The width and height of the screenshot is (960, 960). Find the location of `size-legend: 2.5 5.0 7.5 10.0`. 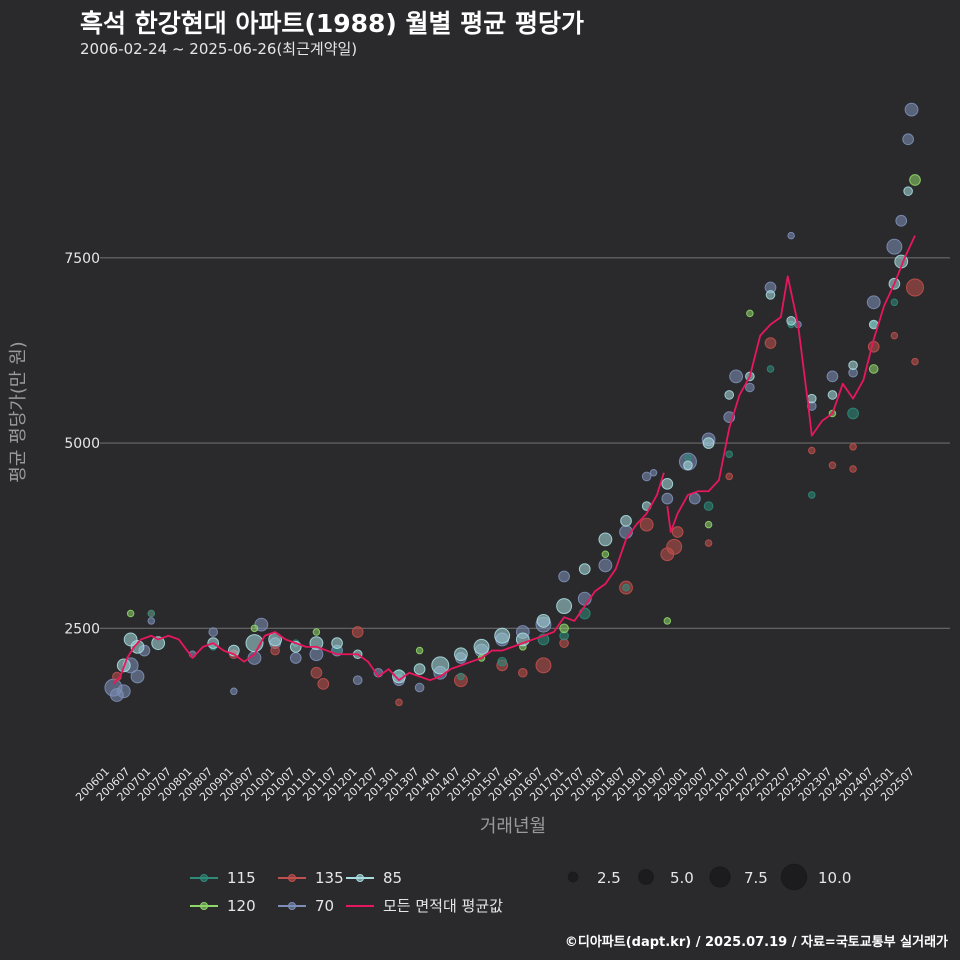

size-legend: 2.5 5.0 7.5 10.0 is located at coordinates (709, 877).